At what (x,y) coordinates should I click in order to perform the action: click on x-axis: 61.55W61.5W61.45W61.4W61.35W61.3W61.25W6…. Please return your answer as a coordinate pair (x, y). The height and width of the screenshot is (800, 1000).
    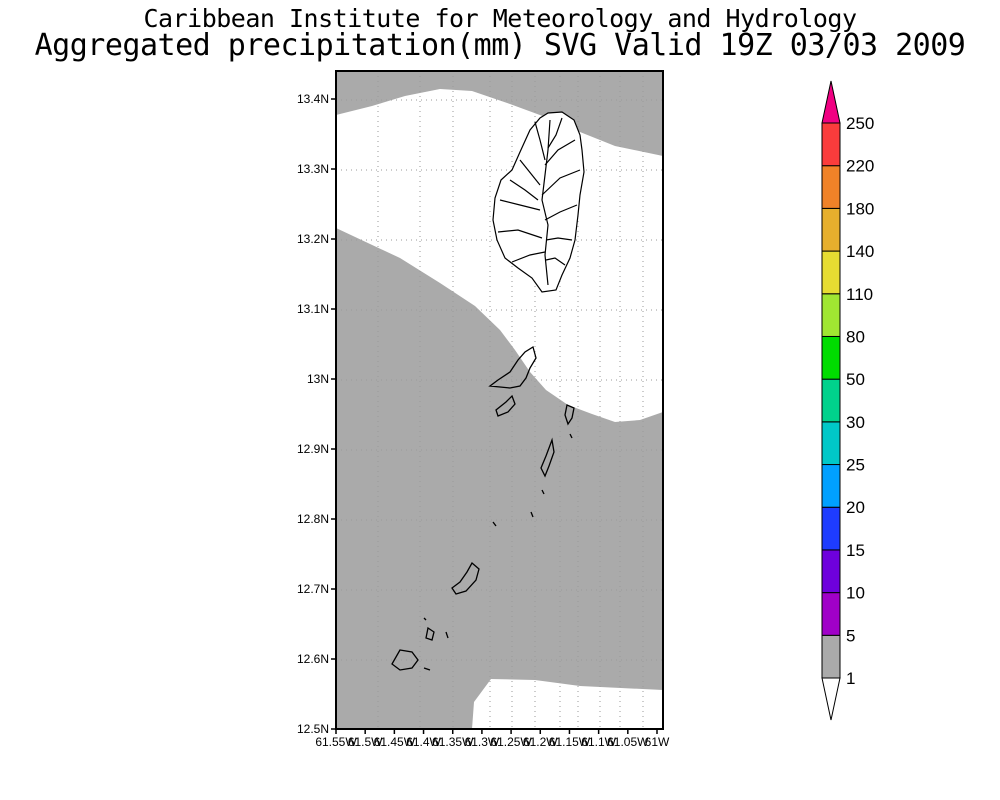
    Looking at the image, I should click on (492, 739).